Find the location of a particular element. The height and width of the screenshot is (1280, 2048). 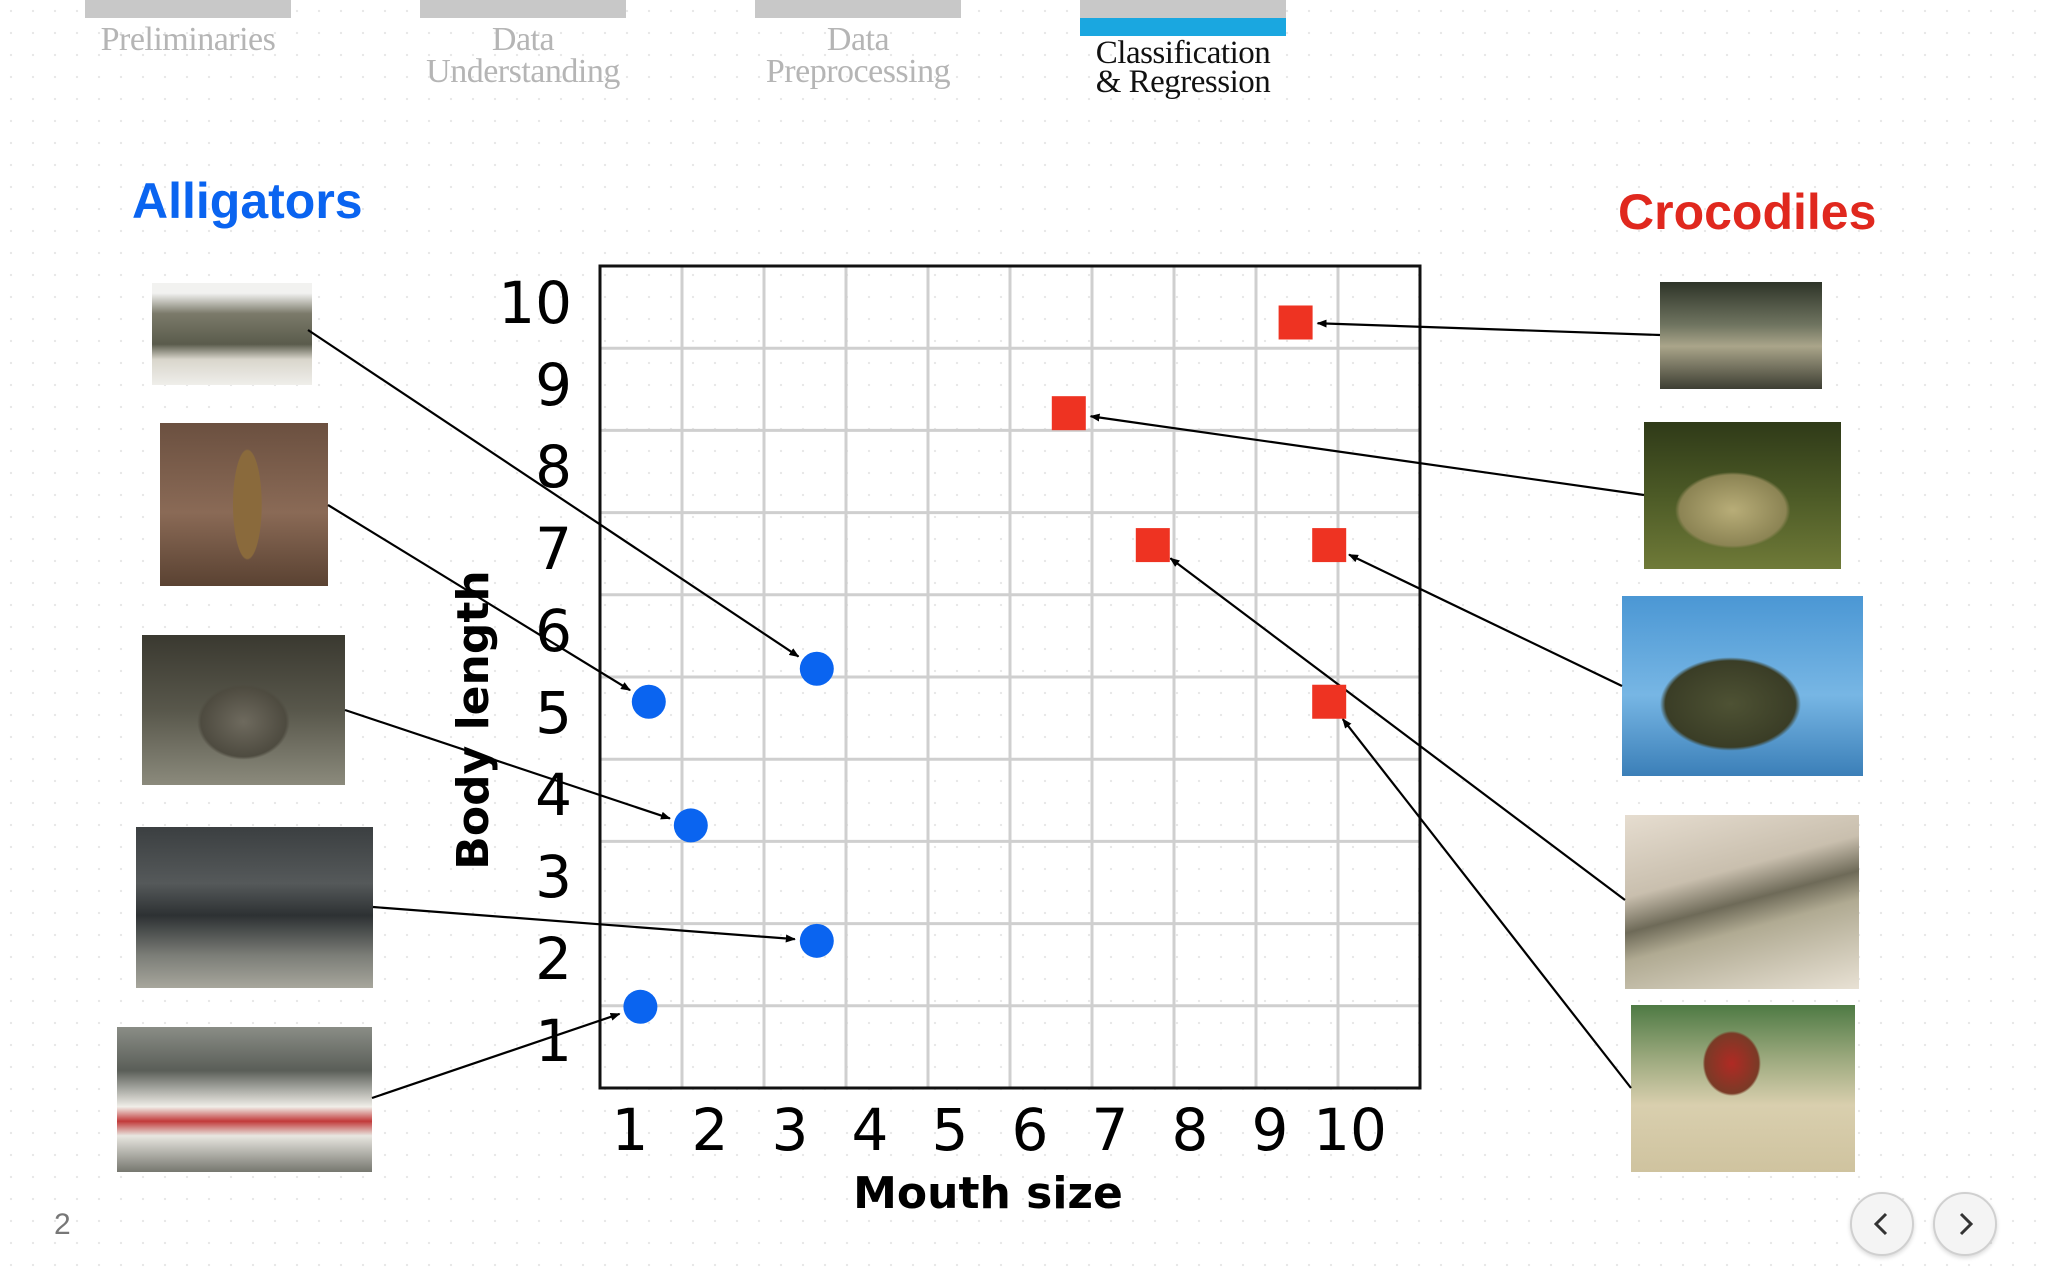

tab-label: Classification & Regression is located at coordinates (1183, 67).